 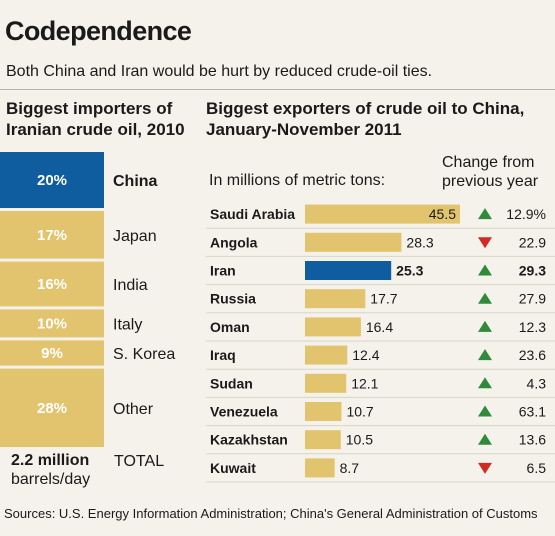 I want to click on importer-share-label: 28%, so click(x=52, y=408).